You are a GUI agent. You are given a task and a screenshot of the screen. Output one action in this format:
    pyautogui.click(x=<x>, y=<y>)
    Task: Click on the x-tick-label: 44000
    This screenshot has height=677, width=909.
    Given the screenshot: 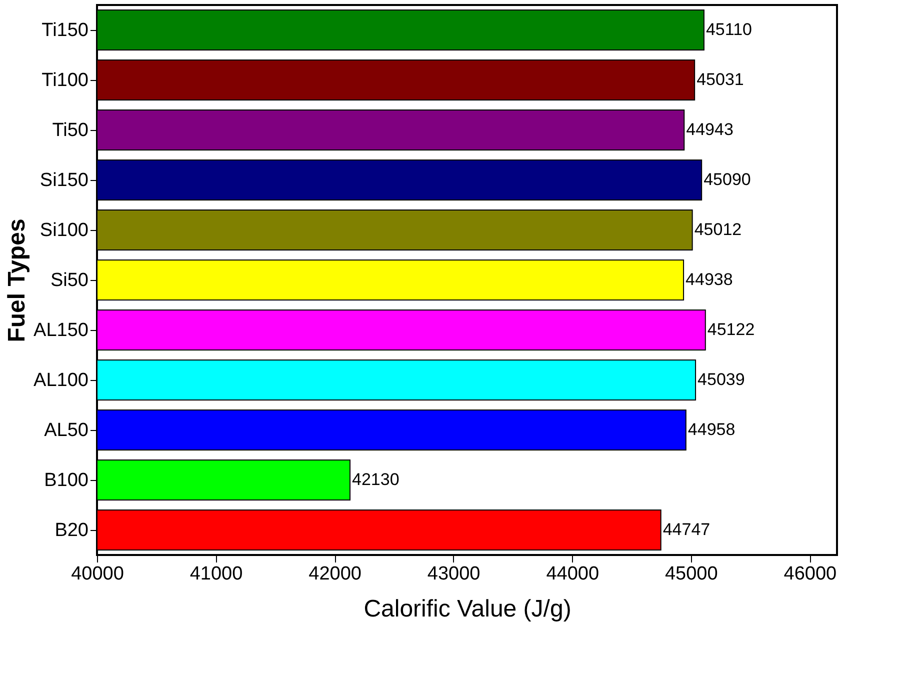 What is the action you would take?
    pyautogui.click(x=573, y=574)
    